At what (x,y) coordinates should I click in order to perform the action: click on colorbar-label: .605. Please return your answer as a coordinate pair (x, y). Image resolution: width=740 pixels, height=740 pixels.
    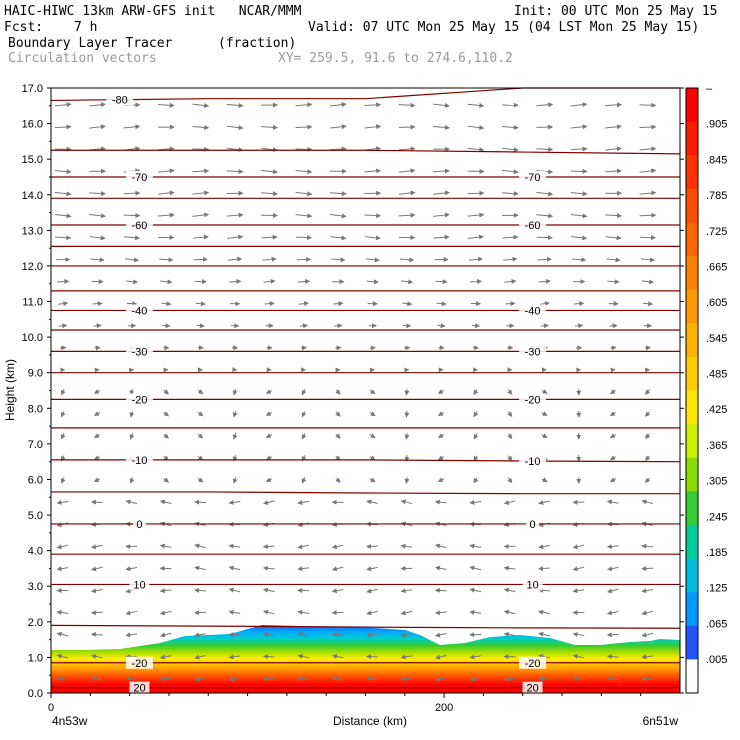
    Looking at the image, I should click on (716, 303).